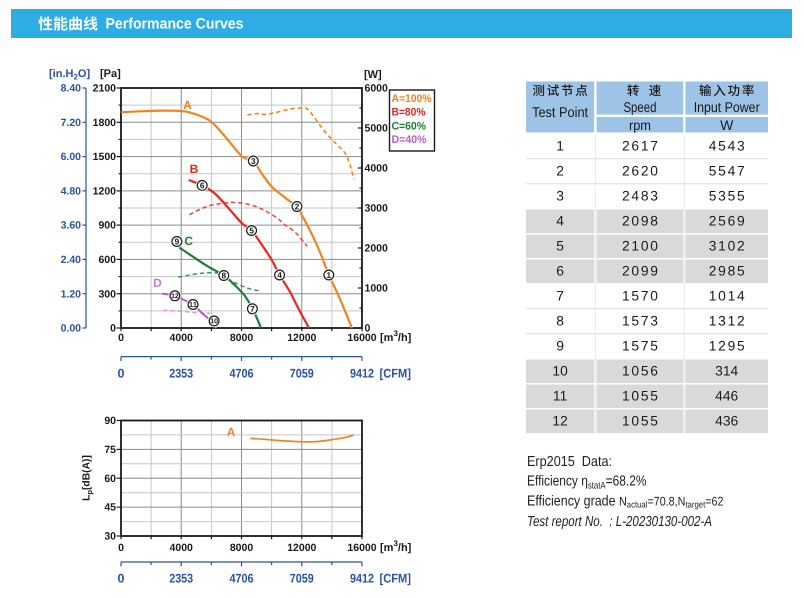  Describe the element at coordinates (727, 246) in the screenshot. I see `svg-text: 3102` at that location.